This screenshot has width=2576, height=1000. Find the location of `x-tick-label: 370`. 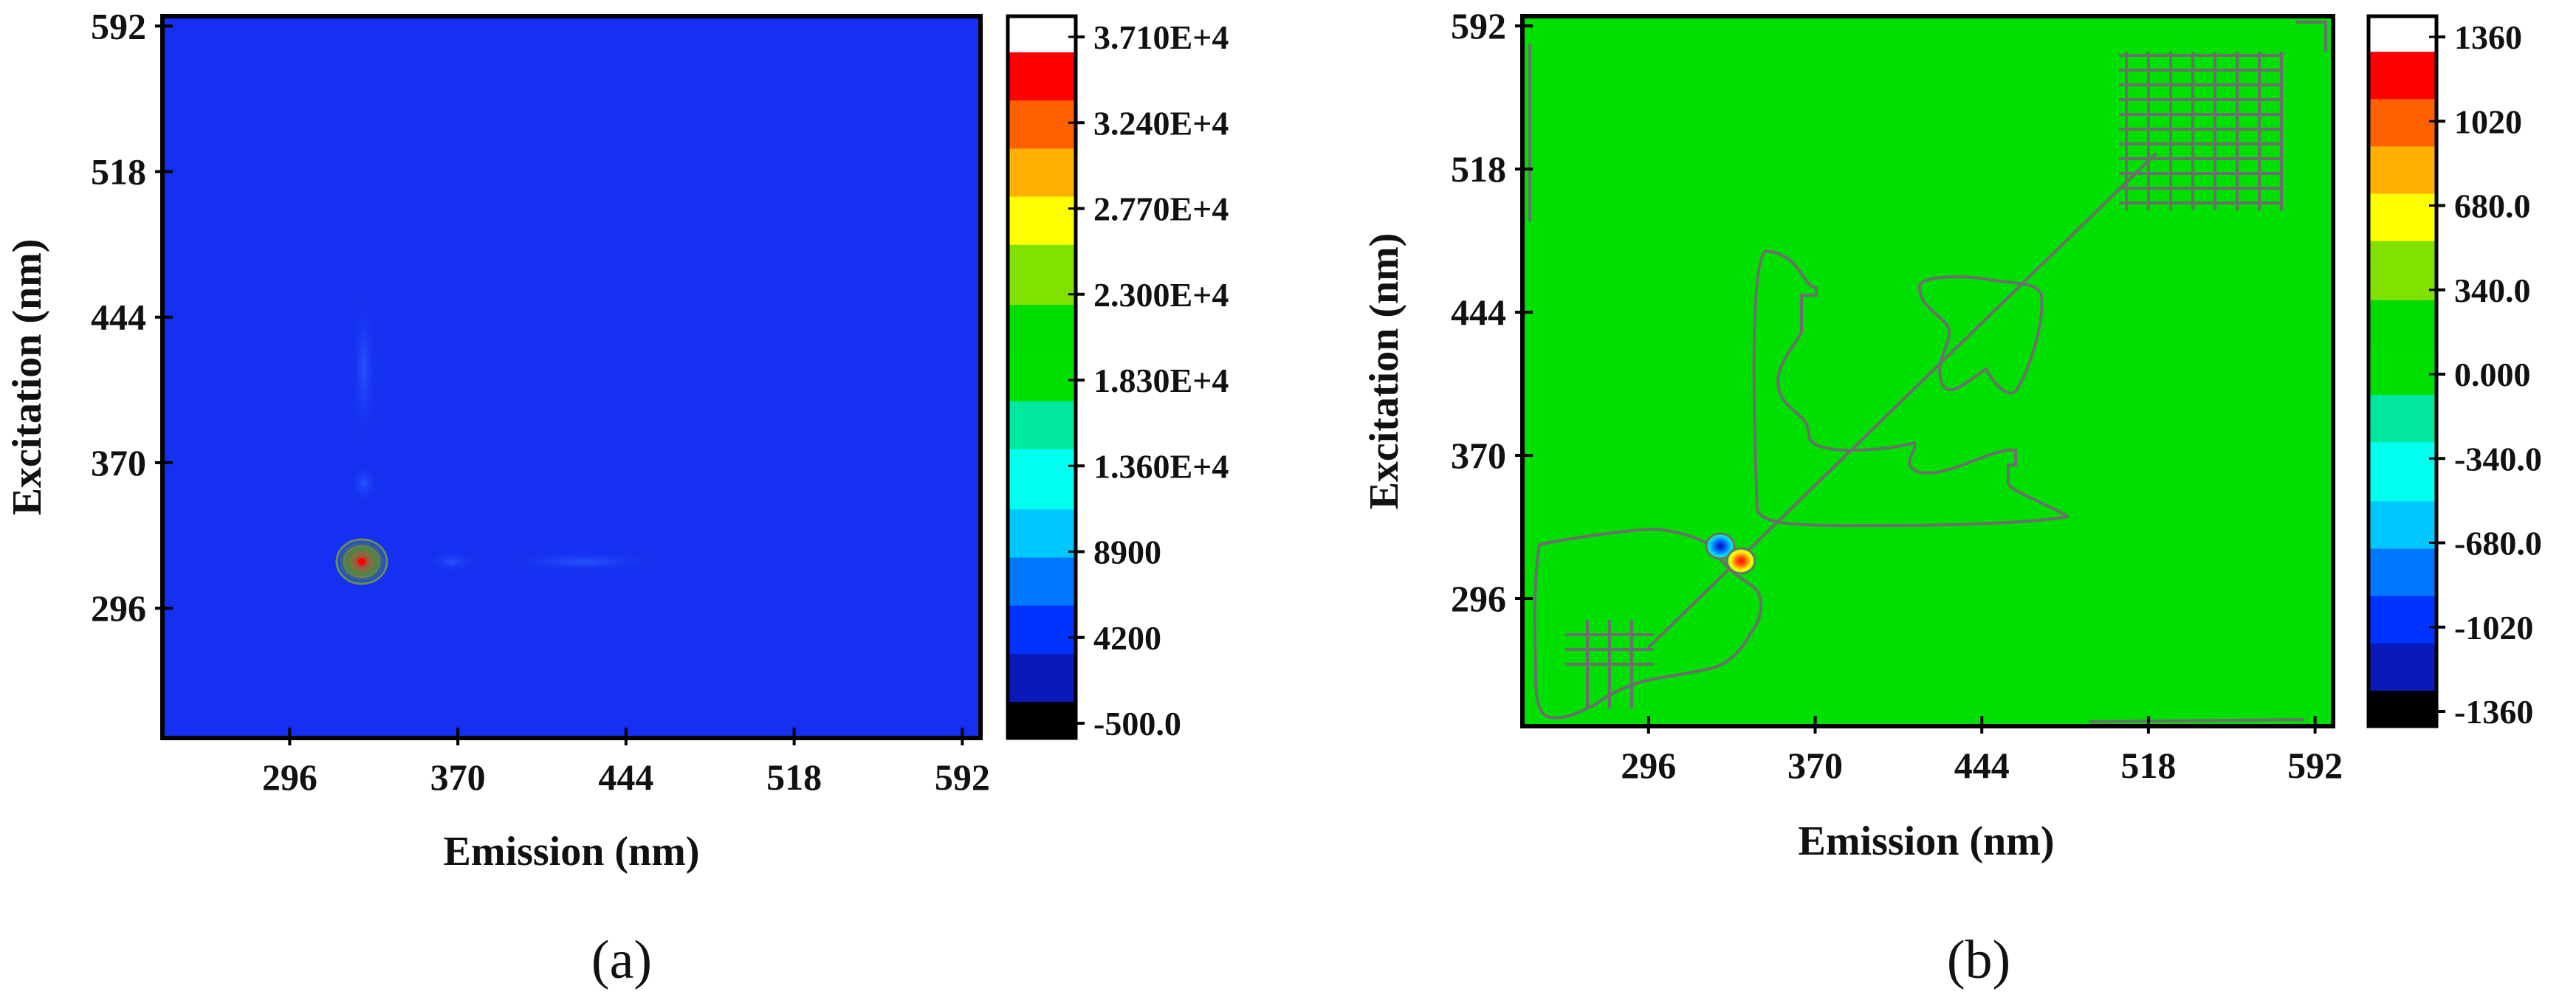

x-tick-label: 370 is located at coordinates (1815, 765).